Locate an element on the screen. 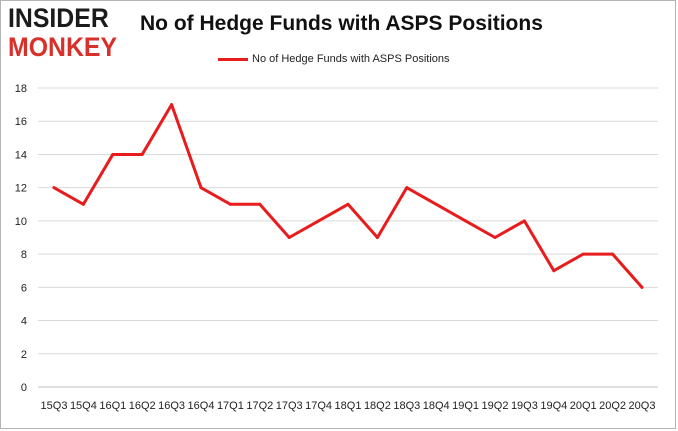 The height and width of the screenshot is (431, 678). x-tick-label: 19Q3 is located at coordinates (524, 406).